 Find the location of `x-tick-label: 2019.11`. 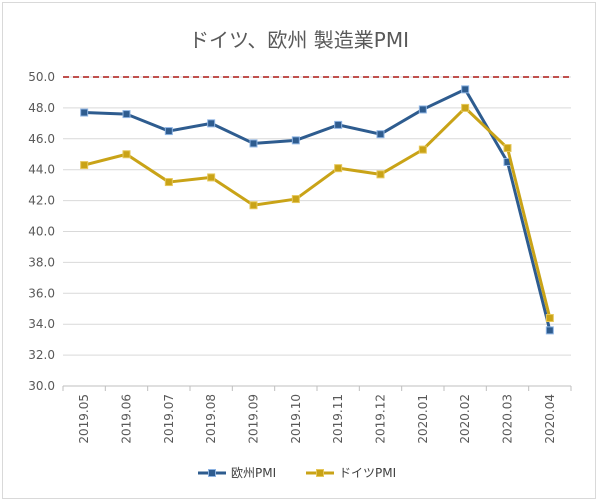

x-tick-label: 2019.11 is located at coordinates (338, 419).